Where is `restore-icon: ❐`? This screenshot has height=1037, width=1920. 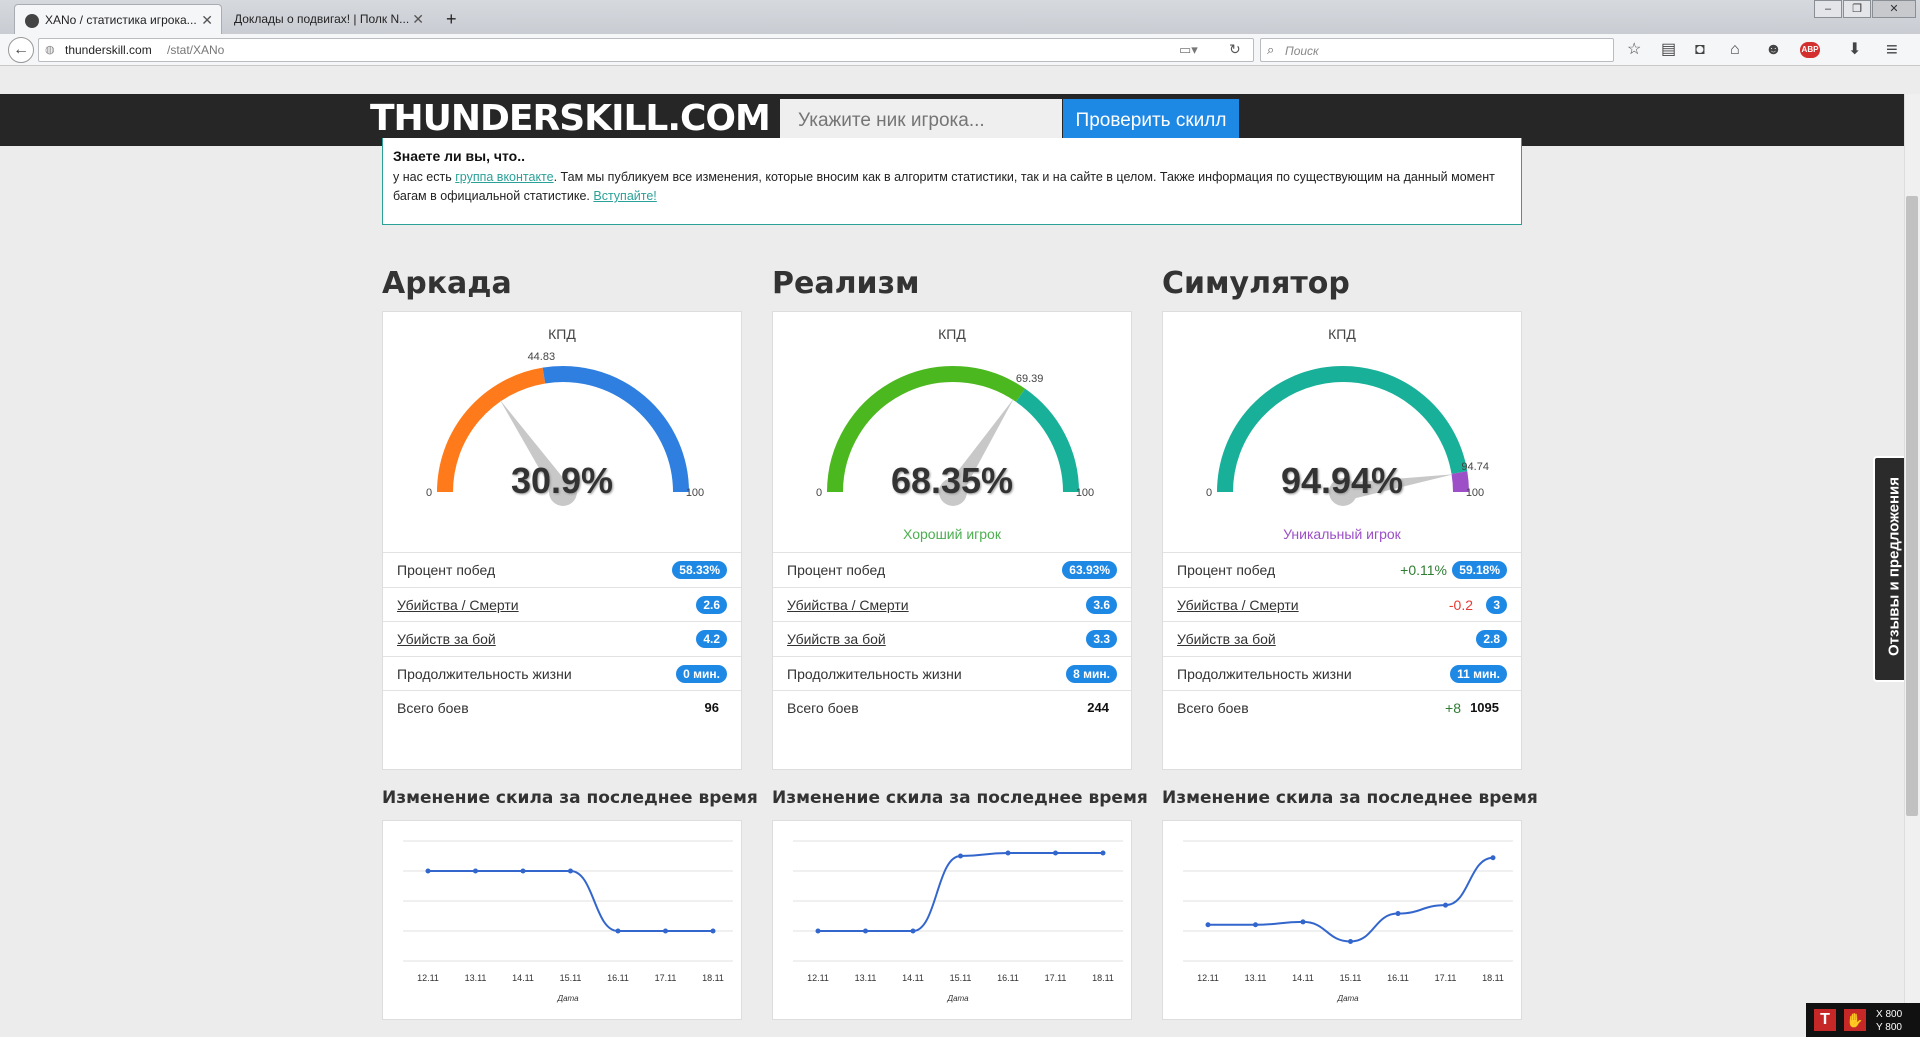
restore-icon: ❐ is located at coordinates (1857, 9).